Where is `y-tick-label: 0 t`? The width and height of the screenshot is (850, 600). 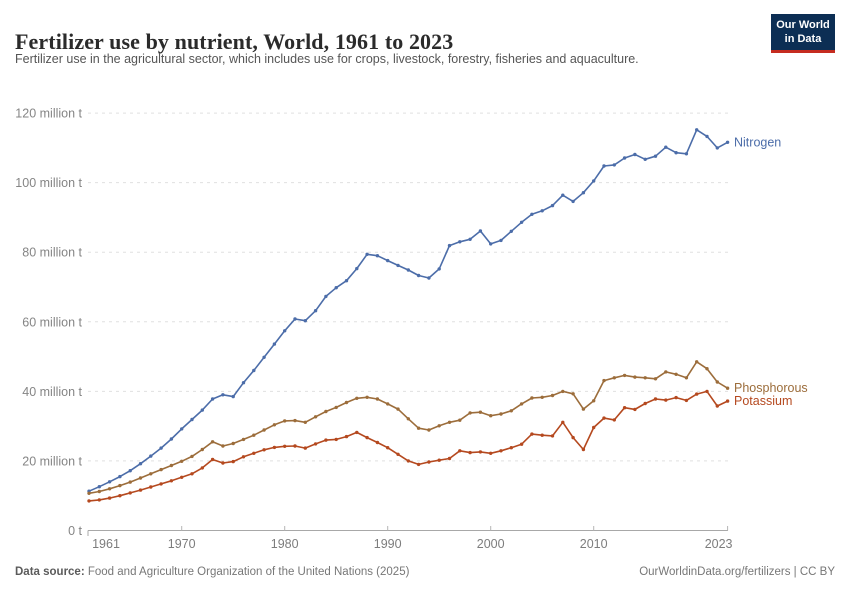
y-tick-label: 0 t is located at coordinates (75, 531).